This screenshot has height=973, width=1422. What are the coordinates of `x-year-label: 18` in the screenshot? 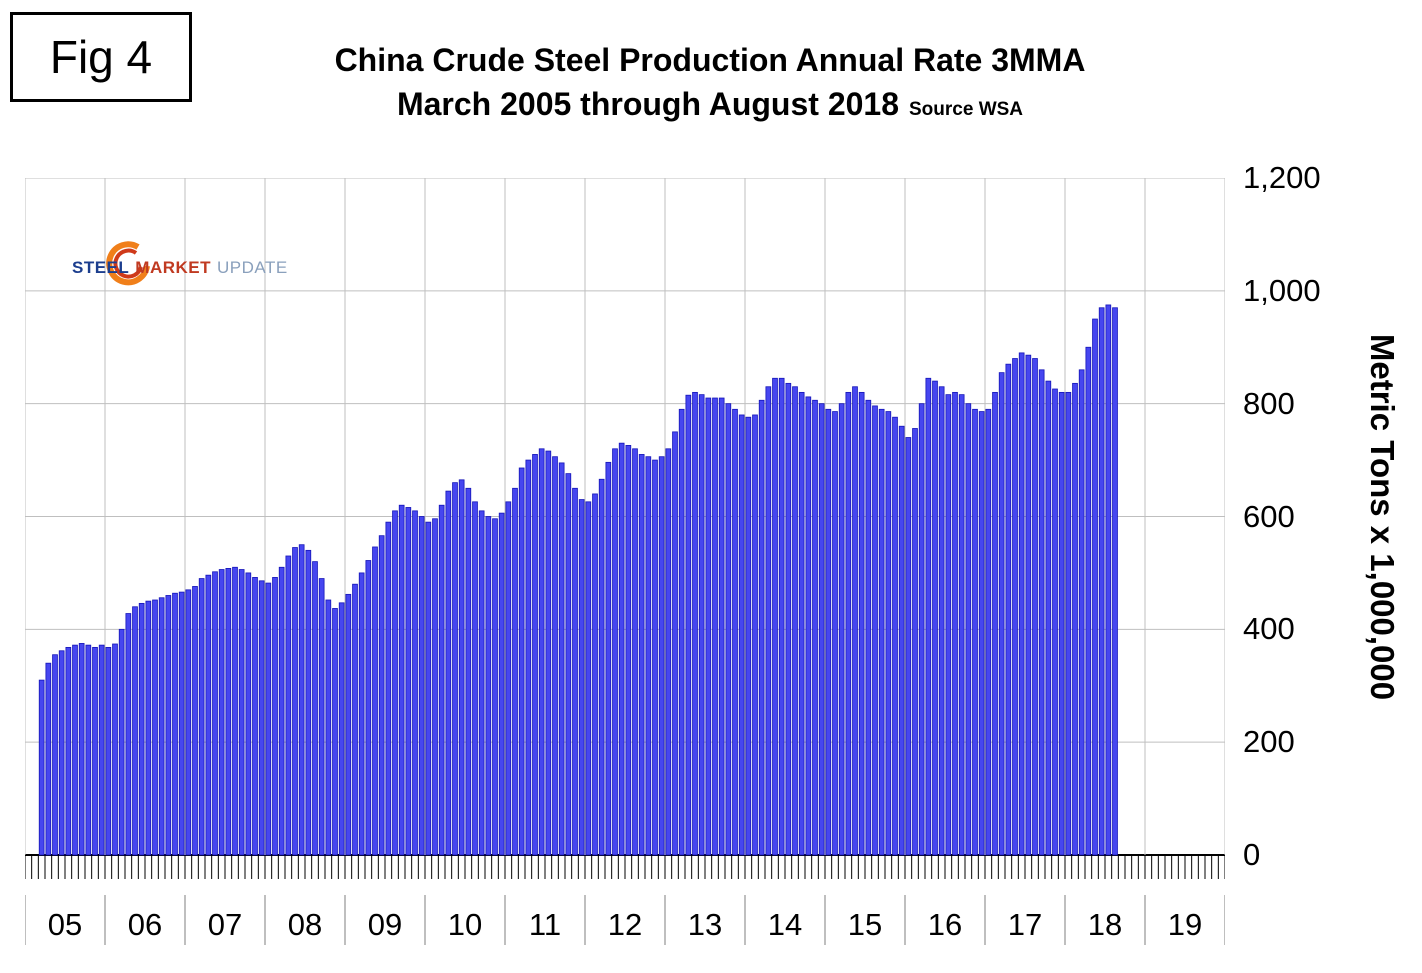 It's located at (1105, 924).